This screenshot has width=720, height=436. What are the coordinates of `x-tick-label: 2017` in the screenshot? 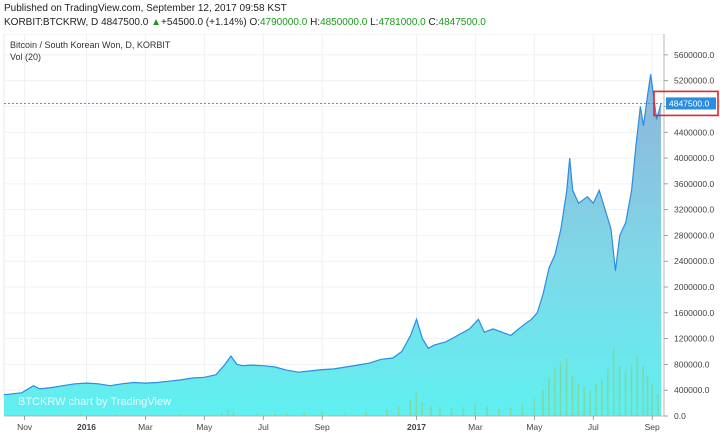 It's located at (416, 427).